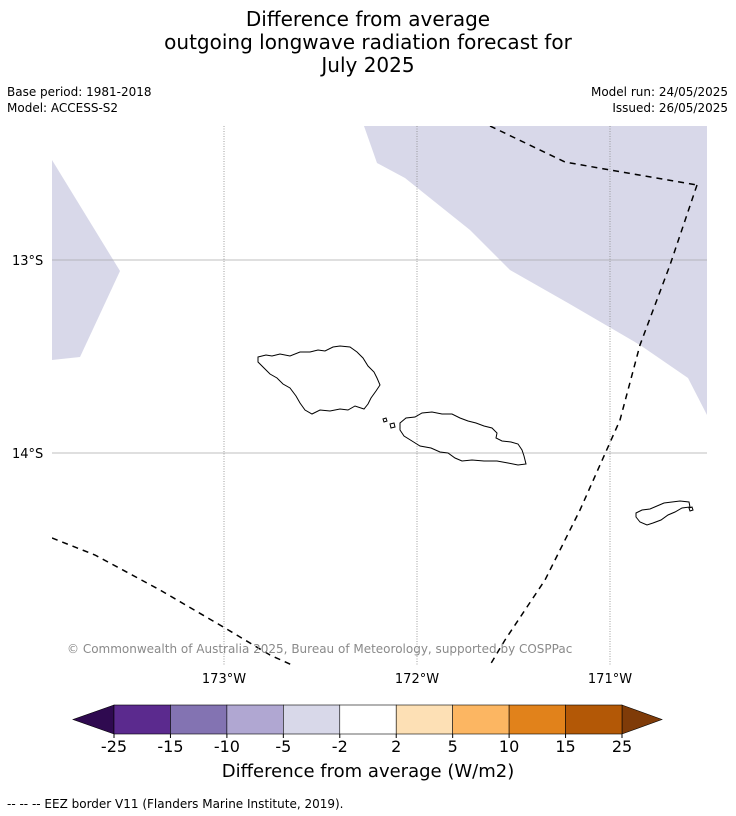  What do you see at coordinates (170, 746) in the screenshot?
I see `colorbar-tick-label: -15` at bounding box center [170, 746].